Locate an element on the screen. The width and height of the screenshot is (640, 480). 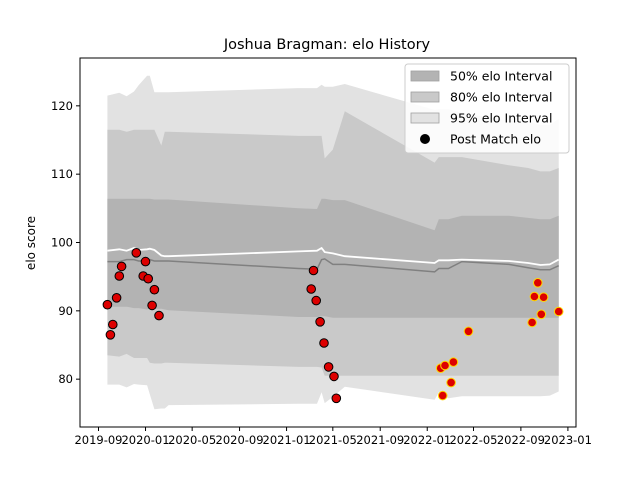
legend-box is located at coordinates (487, 108).